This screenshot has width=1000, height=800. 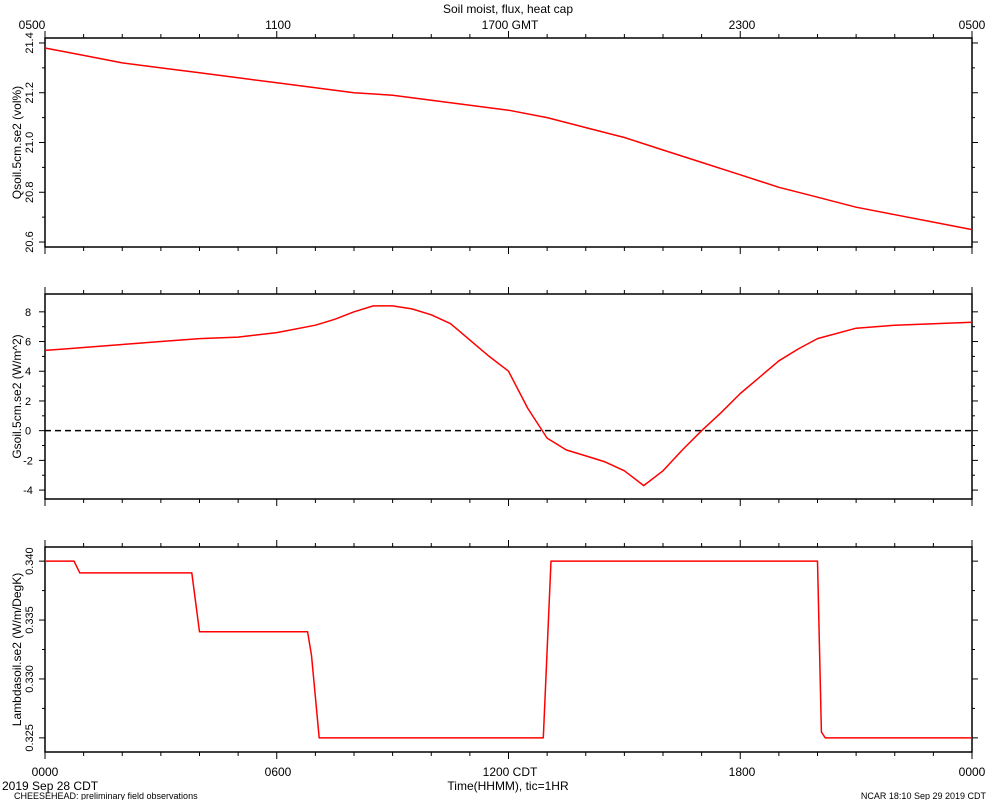 I want to click on footer-date: 2019 Sep 28 CDT, so click(x=50, y=786).